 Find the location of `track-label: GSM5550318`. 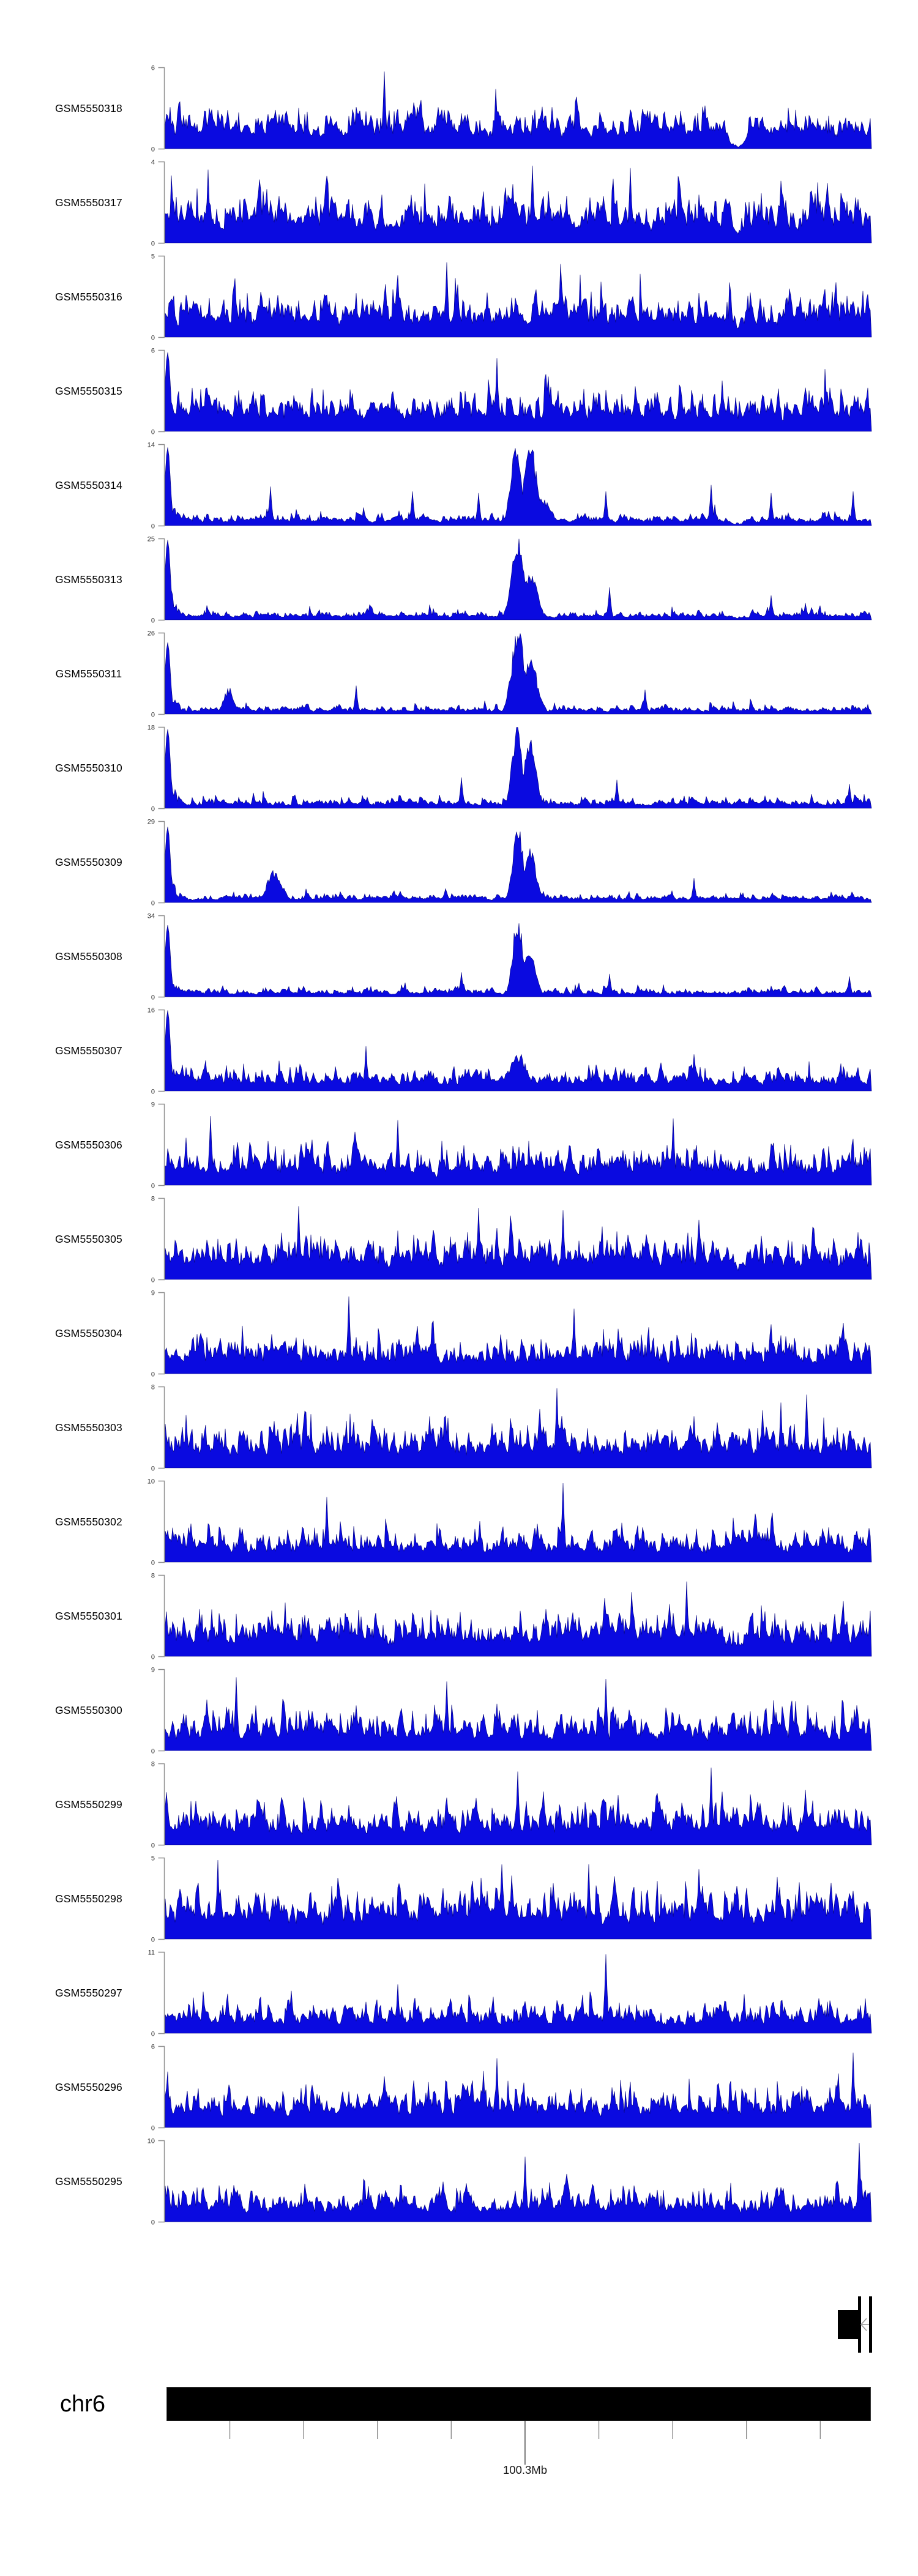

track-label: GSM5550318 is located at coordinates (88, 108).